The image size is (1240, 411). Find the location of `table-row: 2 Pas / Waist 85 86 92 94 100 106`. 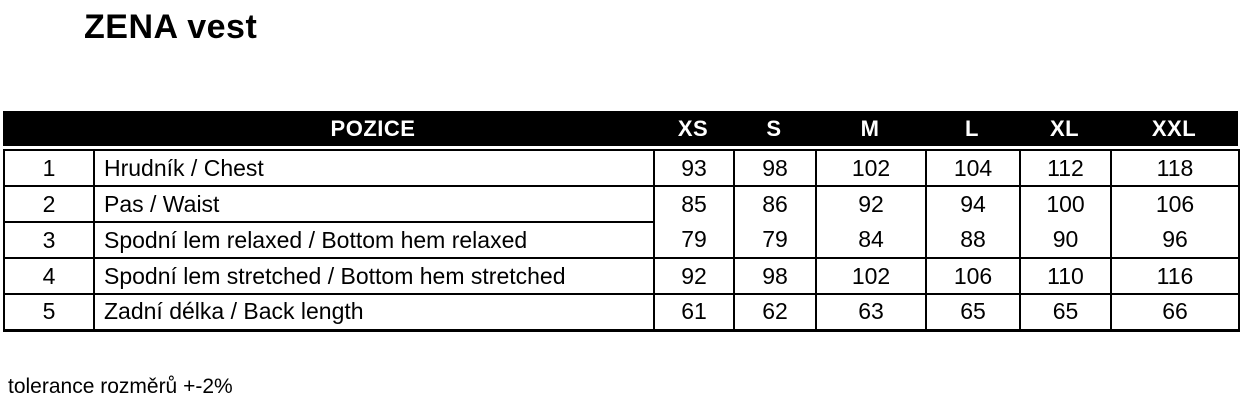

table-row: 2 Pas / Waist 85 86 92 94 100 106 is located at coordinates (621, 204).